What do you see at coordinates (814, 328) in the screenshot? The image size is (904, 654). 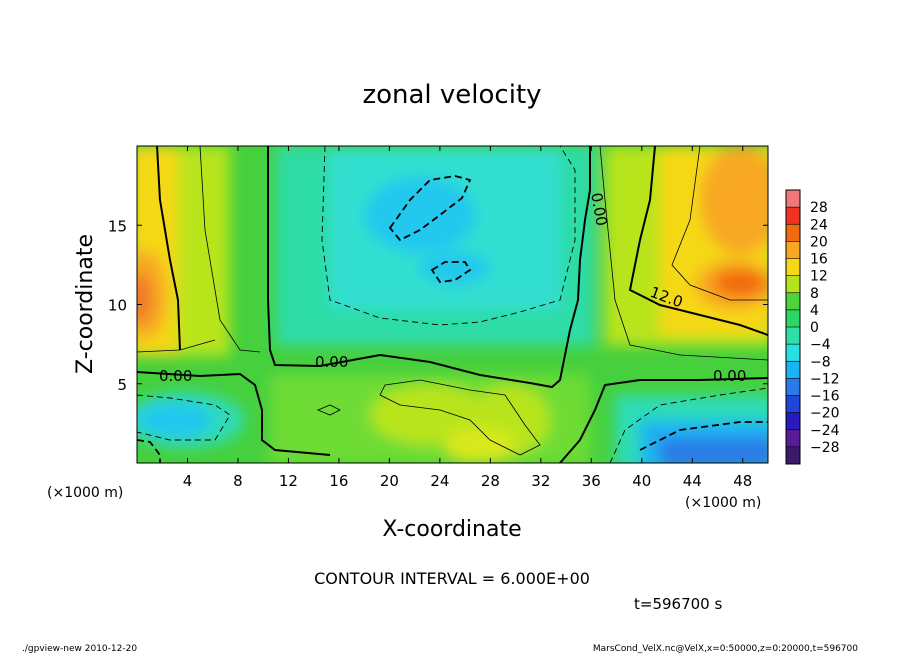 I see `colorbar-label: 0` at bounding box center [814, 328].